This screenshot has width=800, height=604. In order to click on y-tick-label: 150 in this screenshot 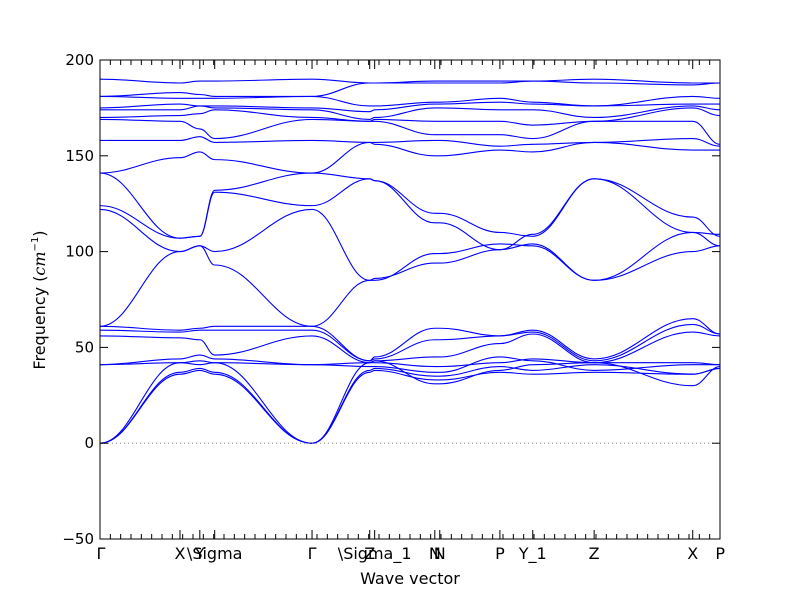, I will do `click(79, 156)`.